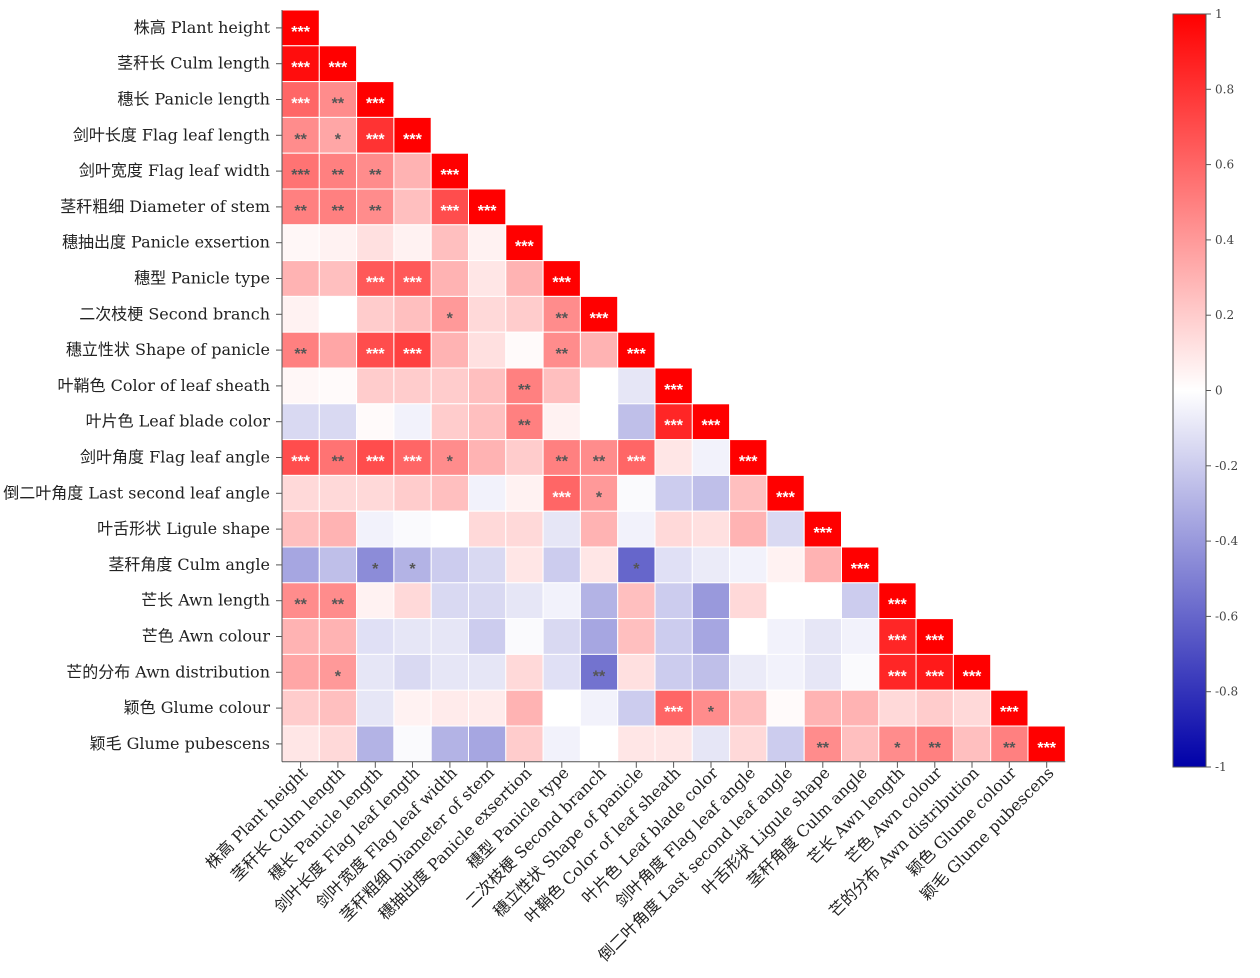 The height and width of the screenshot is (978, 1260). I want to click on colorbar-tick-label: -1, so click(1221, 767).